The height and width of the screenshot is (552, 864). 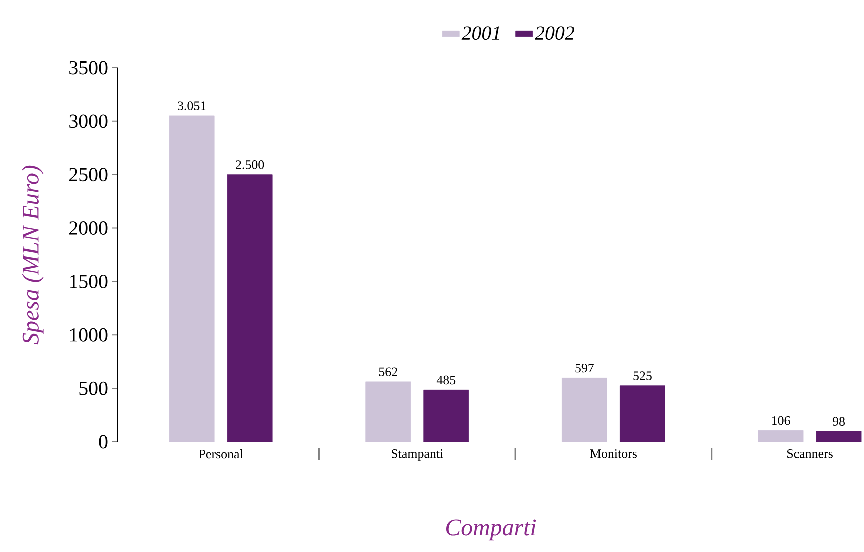 What do you see at coordinates (33, 255) in the screenshot?
I see `y-axis-title: Spesa (MLN Euro)` at bounding box center [33, 255].